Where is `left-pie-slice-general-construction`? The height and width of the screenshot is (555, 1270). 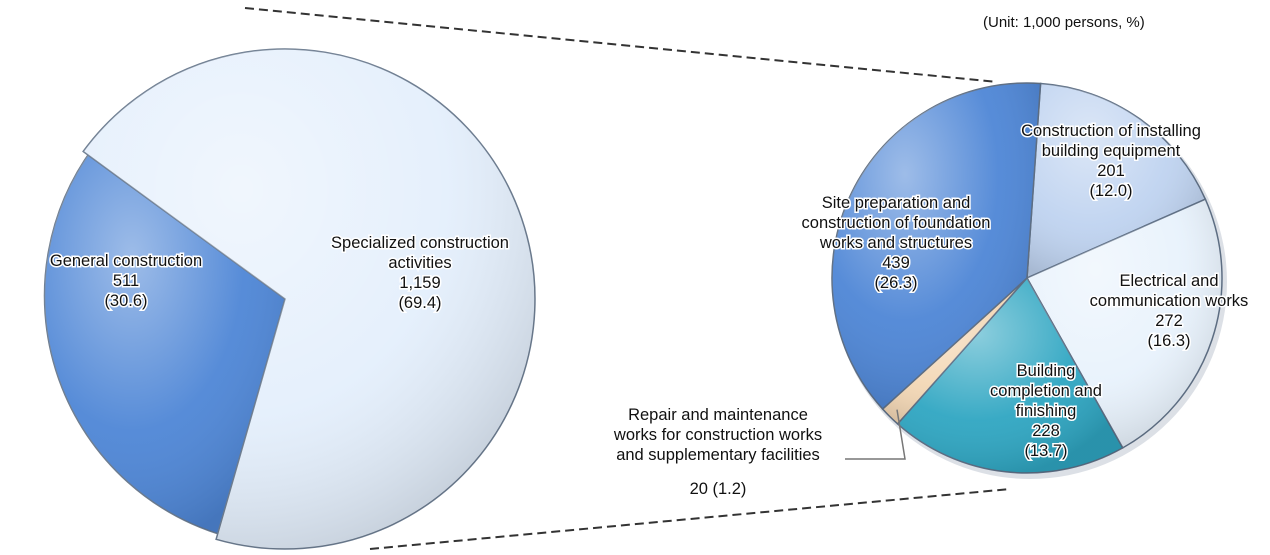 left-pie-slice-general-construction is located at coordinates (169, 342).